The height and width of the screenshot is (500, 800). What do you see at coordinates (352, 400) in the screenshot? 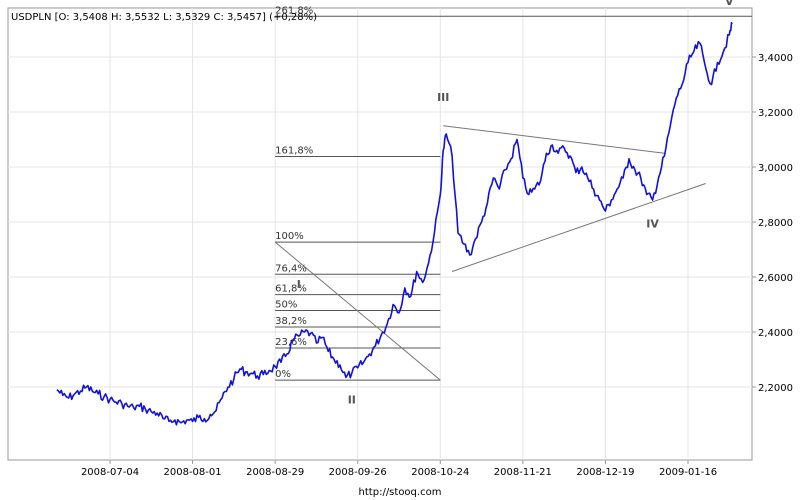
I see `wave-label: II` at bounding box center [352, 400].